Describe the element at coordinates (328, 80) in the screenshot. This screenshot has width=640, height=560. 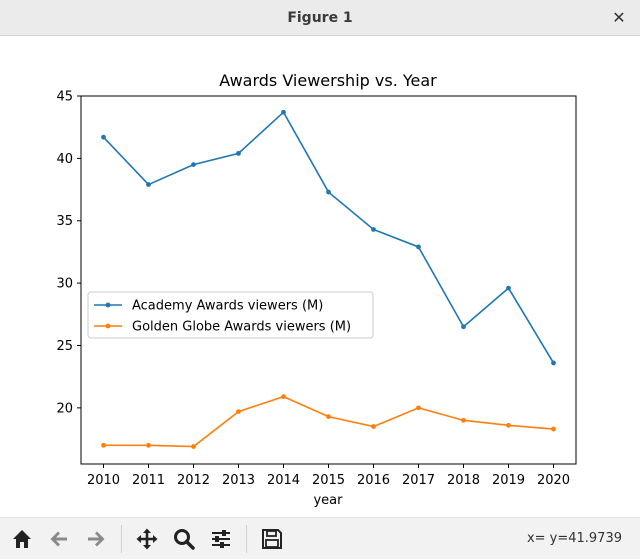
I see `chart-title: Awards Viewership vs. Year` at that location.